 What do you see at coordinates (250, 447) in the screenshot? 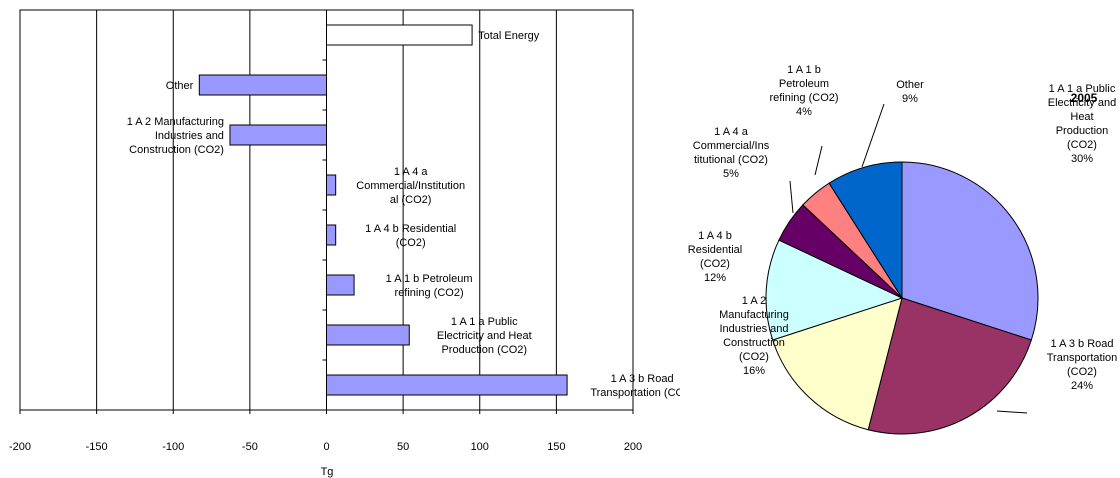
I see `x-tick-label: -50` at bounding box center [250, 447].